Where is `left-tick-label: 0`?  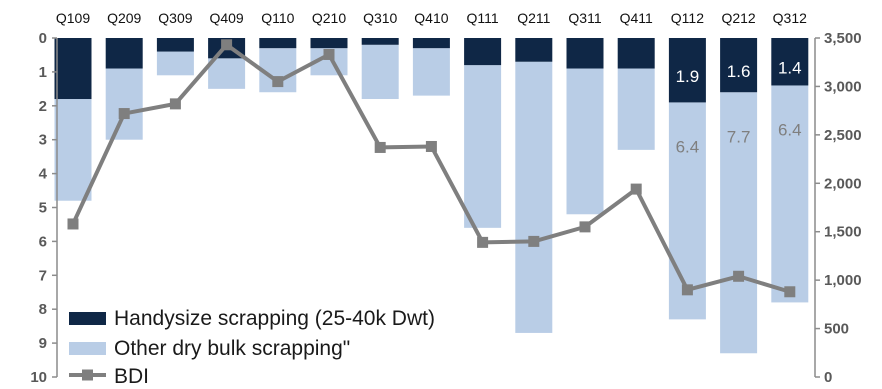 left-tick-label: 0 is located at coordinates (43, 38).